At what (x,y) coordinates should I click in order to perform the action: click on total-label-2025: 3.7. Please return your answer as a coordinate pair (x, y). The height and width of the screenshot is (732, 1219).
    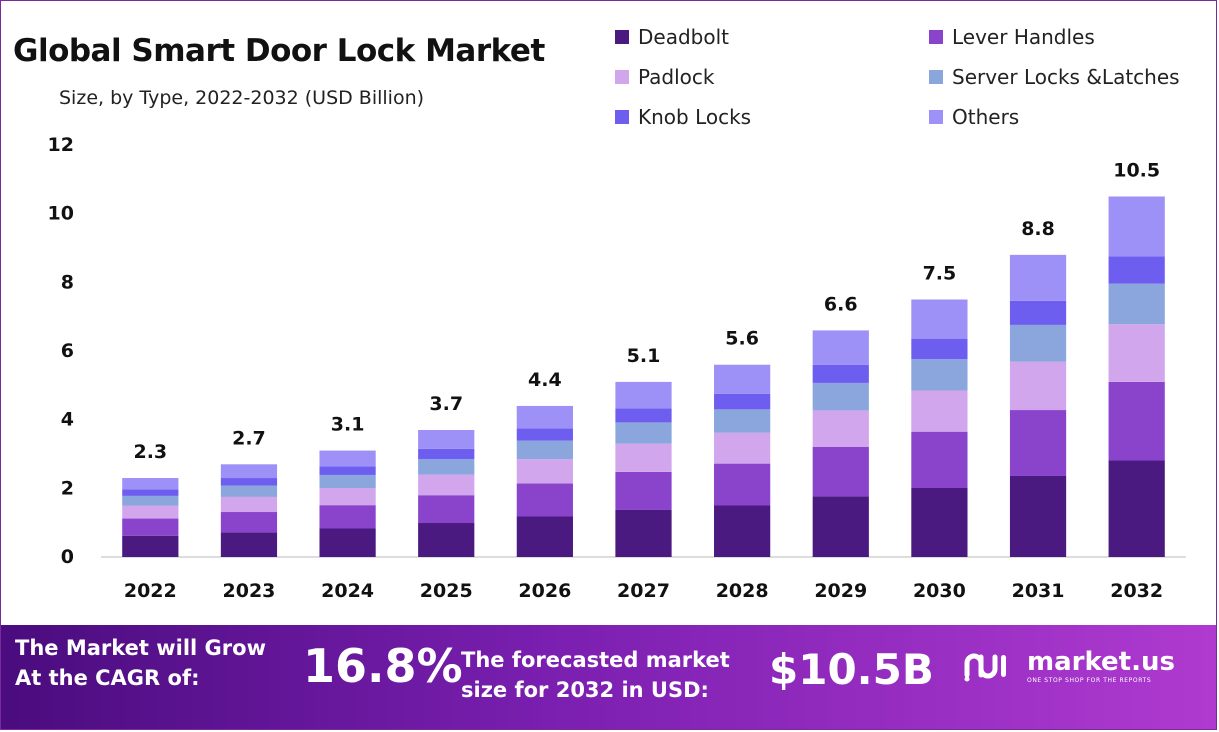
    Looking at the image, I should click on (446, 404).